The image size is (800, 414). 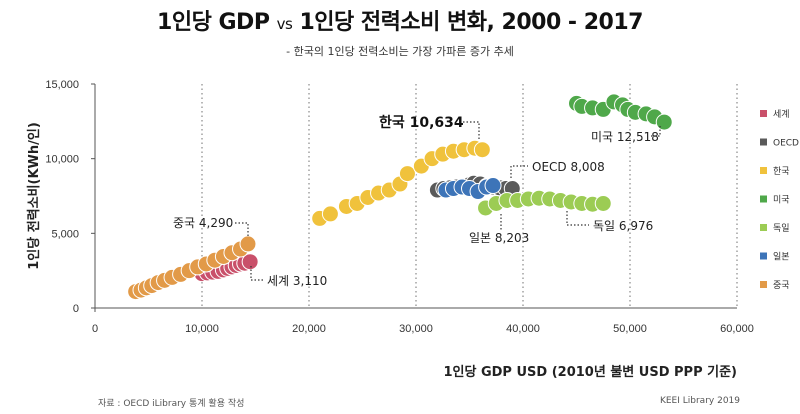 What do you see at coordinates (781, 257) in the screenshot?
I see `legend-label: 일본` at bounding box center [781, 257].